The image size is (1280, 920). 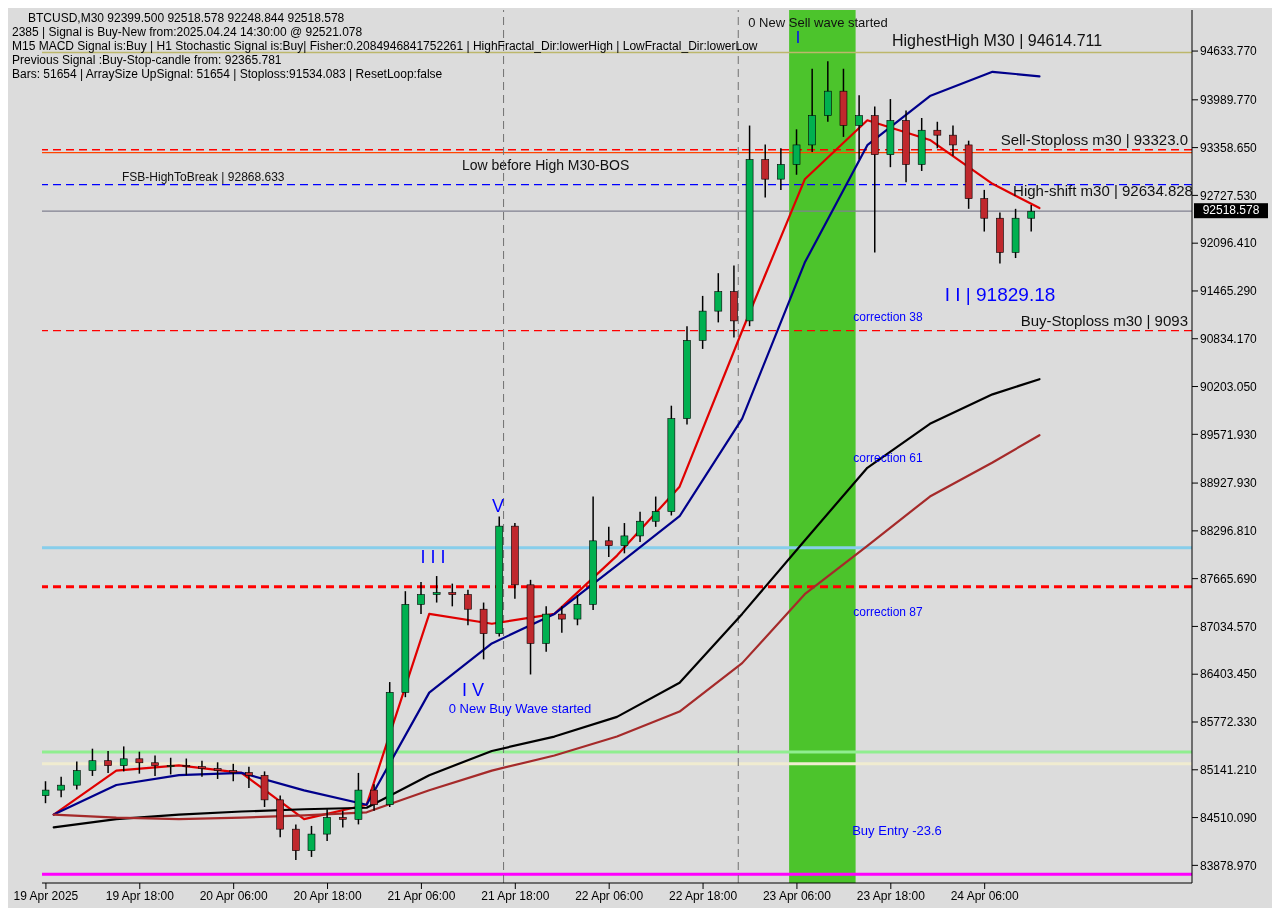 What do you see at coordinates (520, 708) in the screenshot?
I see `annotation: 0 New Buy Wave started` at bounding box center [520, 708].